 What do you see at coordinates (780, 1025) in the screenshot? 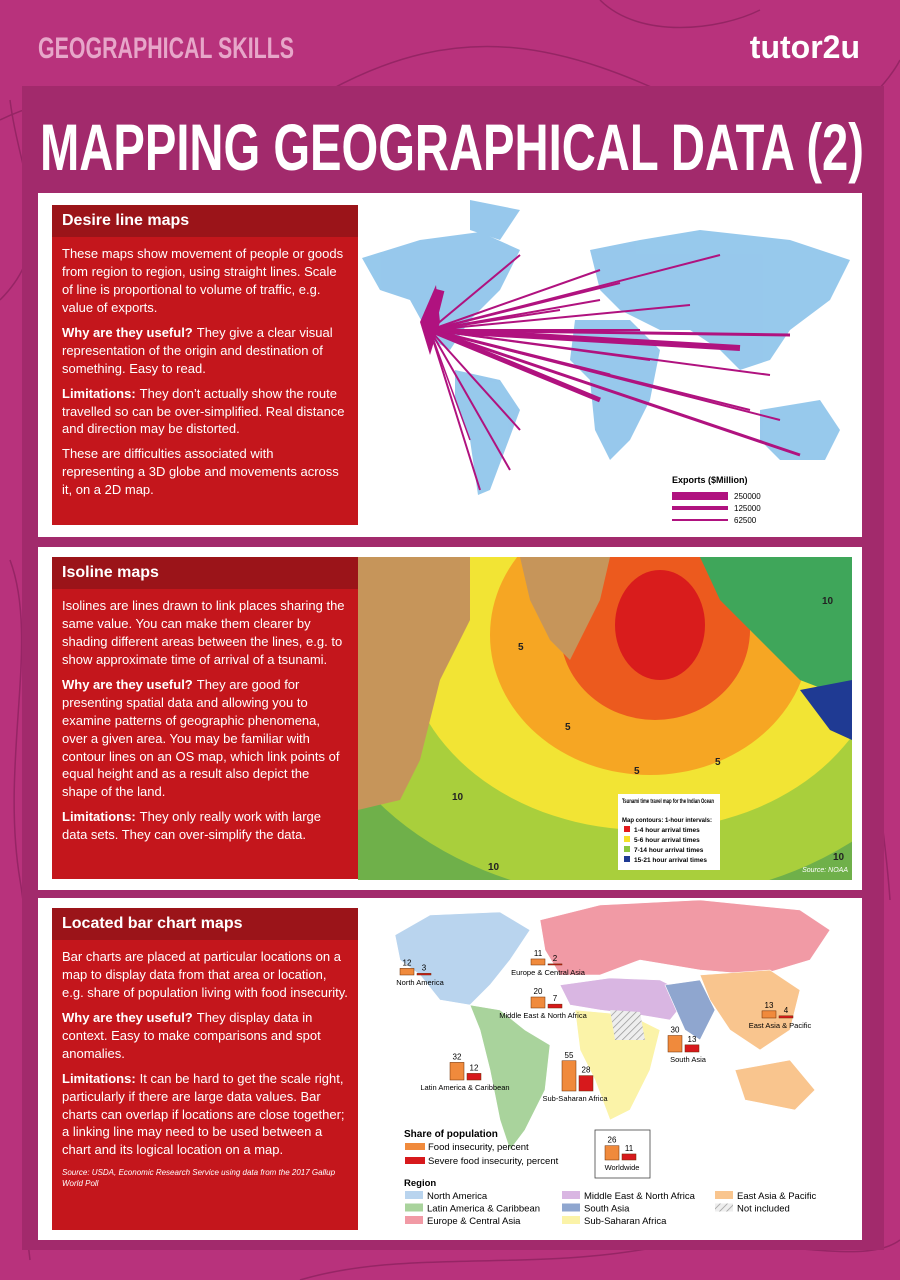
I see `region-label: East Asia & Pacific` at bounding box center [780, 1025].